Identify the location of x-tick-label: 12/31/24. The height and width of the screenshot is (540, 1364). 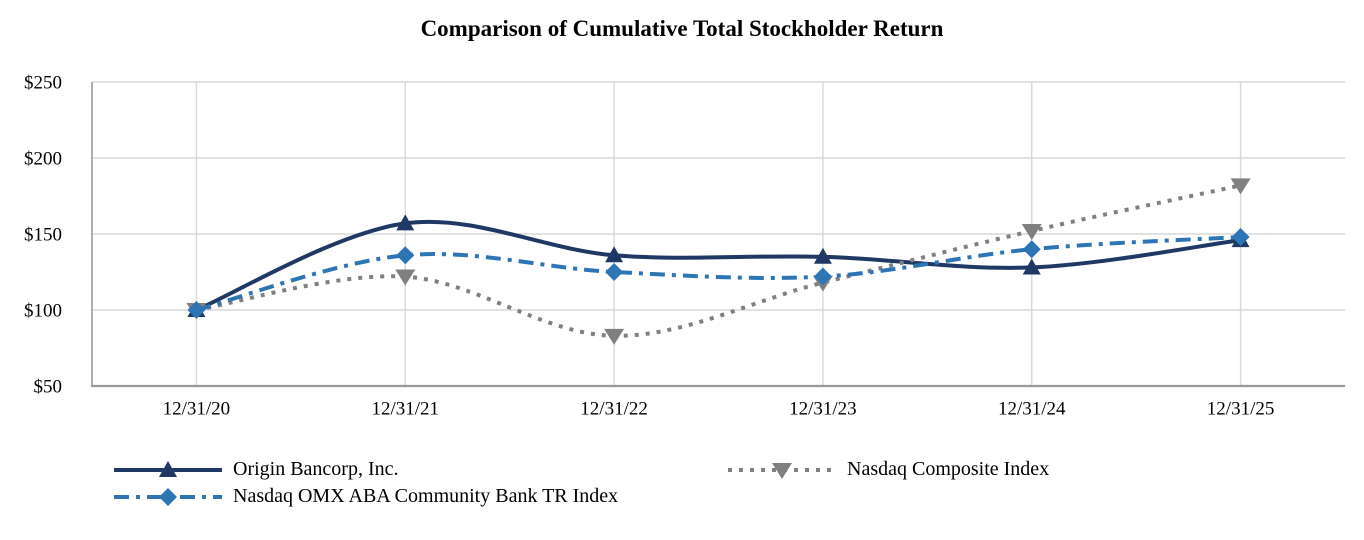
(1032, 409).